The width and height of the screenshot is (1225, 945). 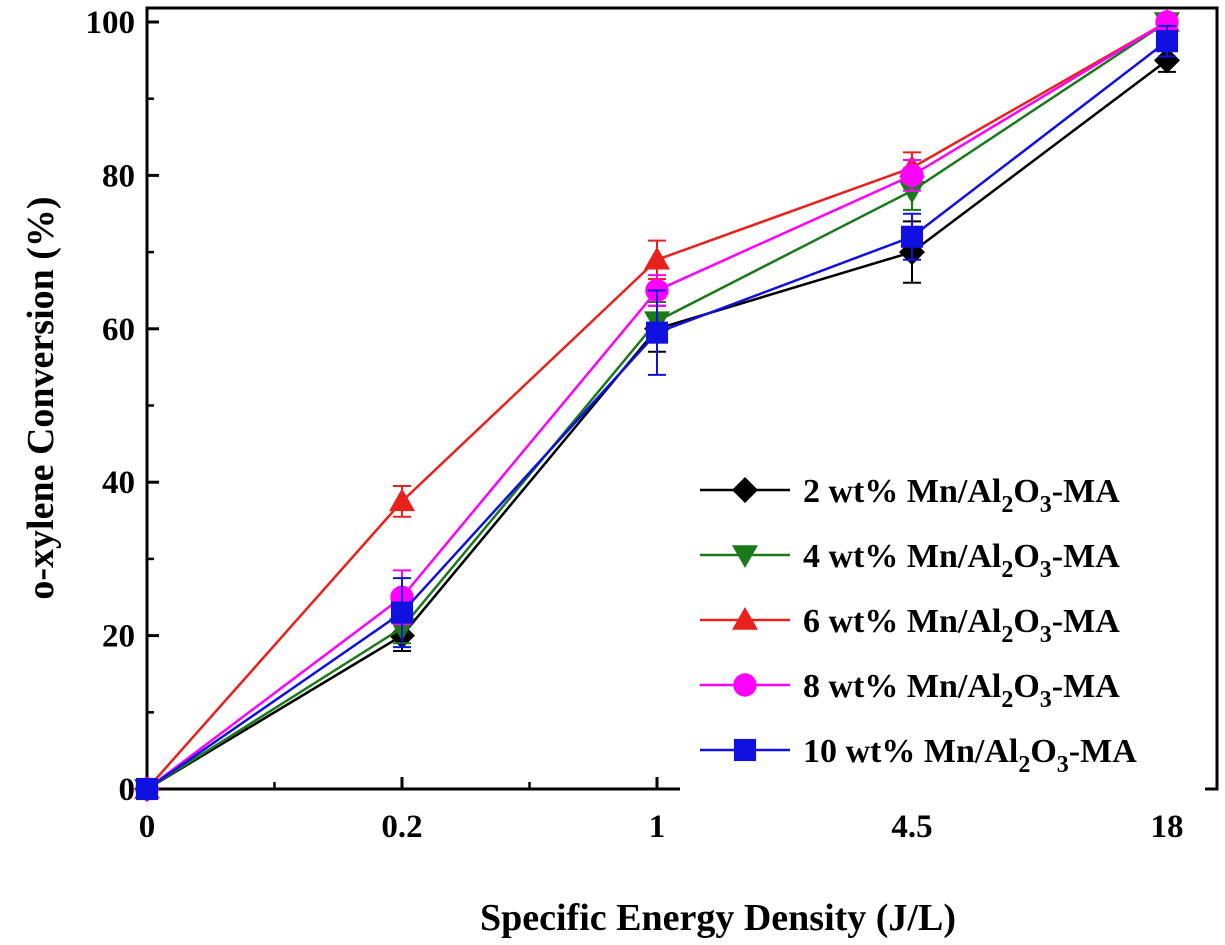 I want to click on legend-label: 8 wt% Mn/Al2O3-MA, so click(x=961, y=690).